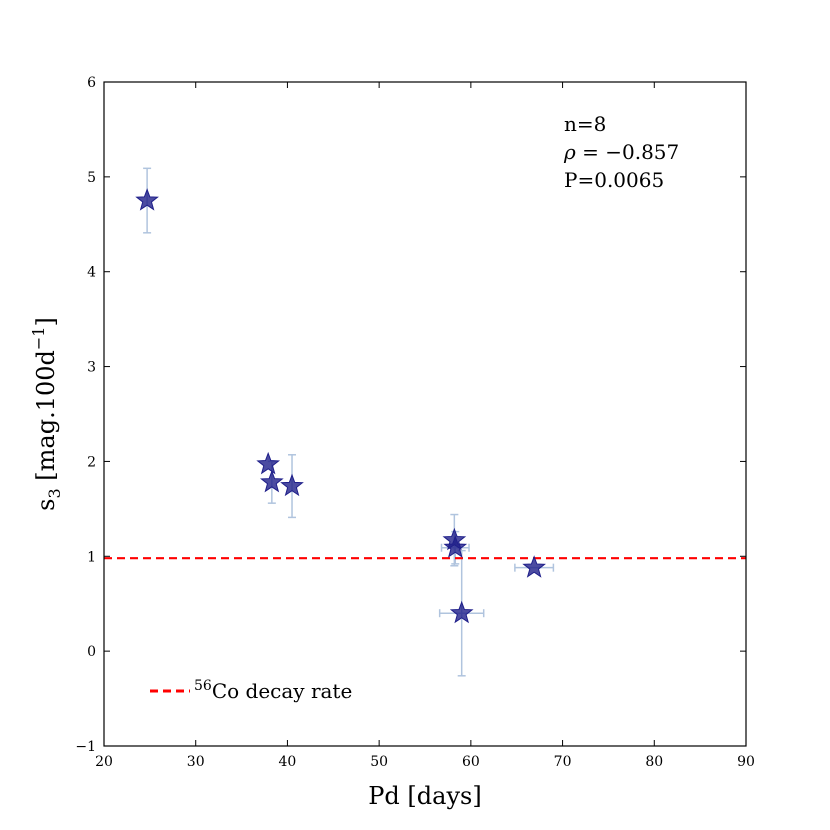 This screenshot has width=830, height=830. I want to click on annotation-rho: ρ = −0.857, so click(621, 152).